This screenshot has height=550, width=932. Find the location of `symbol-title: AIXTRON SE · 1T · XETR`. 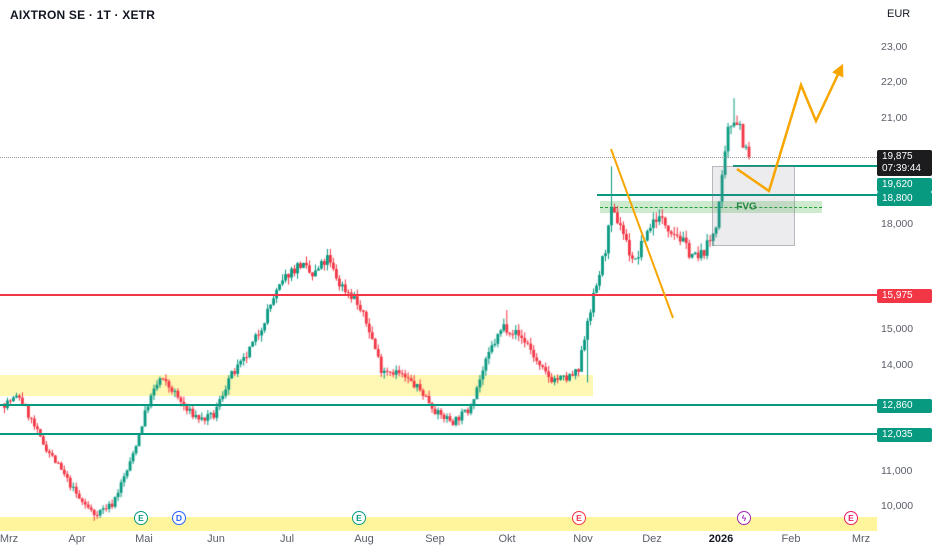

symbol-title: AIXTRON SE · 1T · XETR is located at coordinates (83, 15).